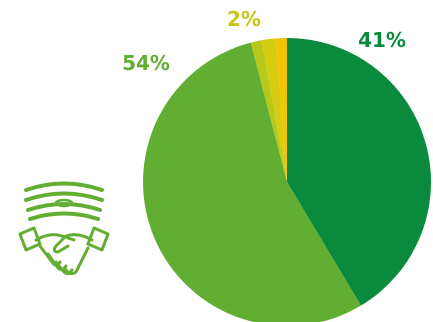 The width and height of the screenshot is (433, 322). Describe the element at coordinates (64, 228) in the screenshot. I see `handshake-money-icon` at that location.